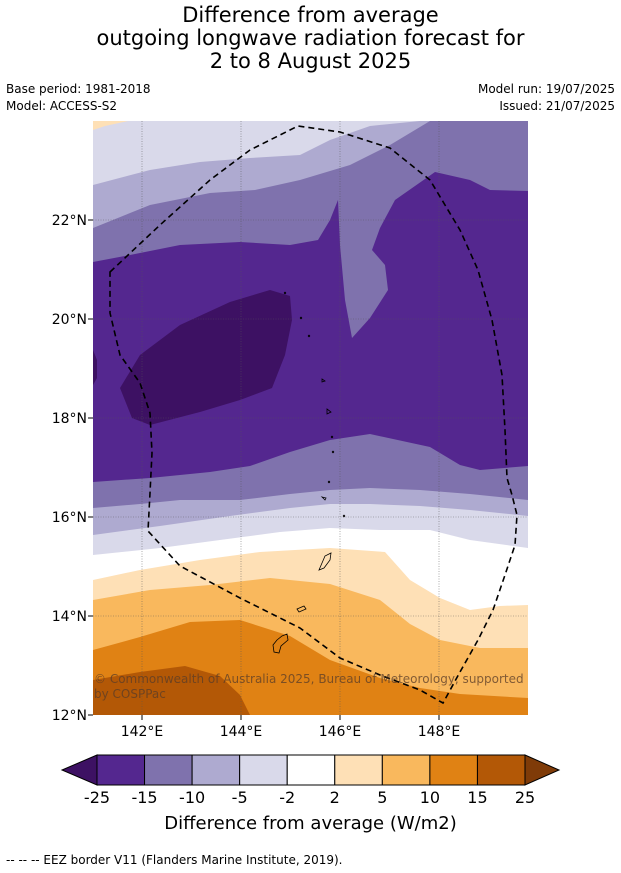 This screenshot has height=873, width=621. I want to click on meta-left: Base period: 1981-2018 Model: ACCESS-S2, so click(78, 98).